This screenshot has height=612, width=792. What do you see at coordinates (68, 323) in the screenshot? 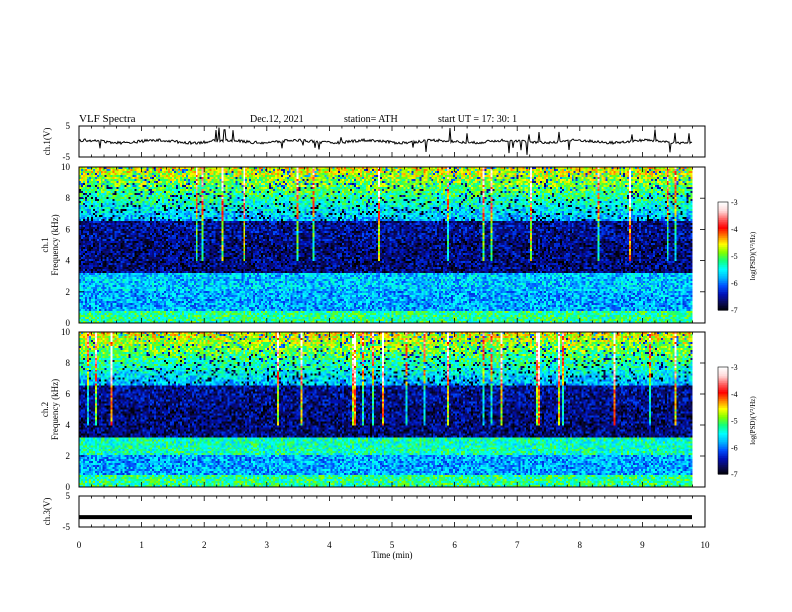
I see `y-tick-label: 0` at bounding box center [68, 323].